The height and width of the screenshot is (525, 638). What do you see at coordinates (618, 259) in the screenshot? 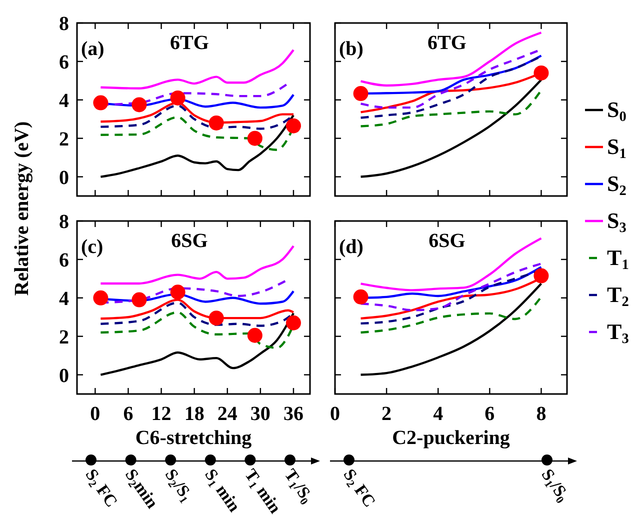
I see `legend-label: T$_{1}$` at bounding box center [618, 259].